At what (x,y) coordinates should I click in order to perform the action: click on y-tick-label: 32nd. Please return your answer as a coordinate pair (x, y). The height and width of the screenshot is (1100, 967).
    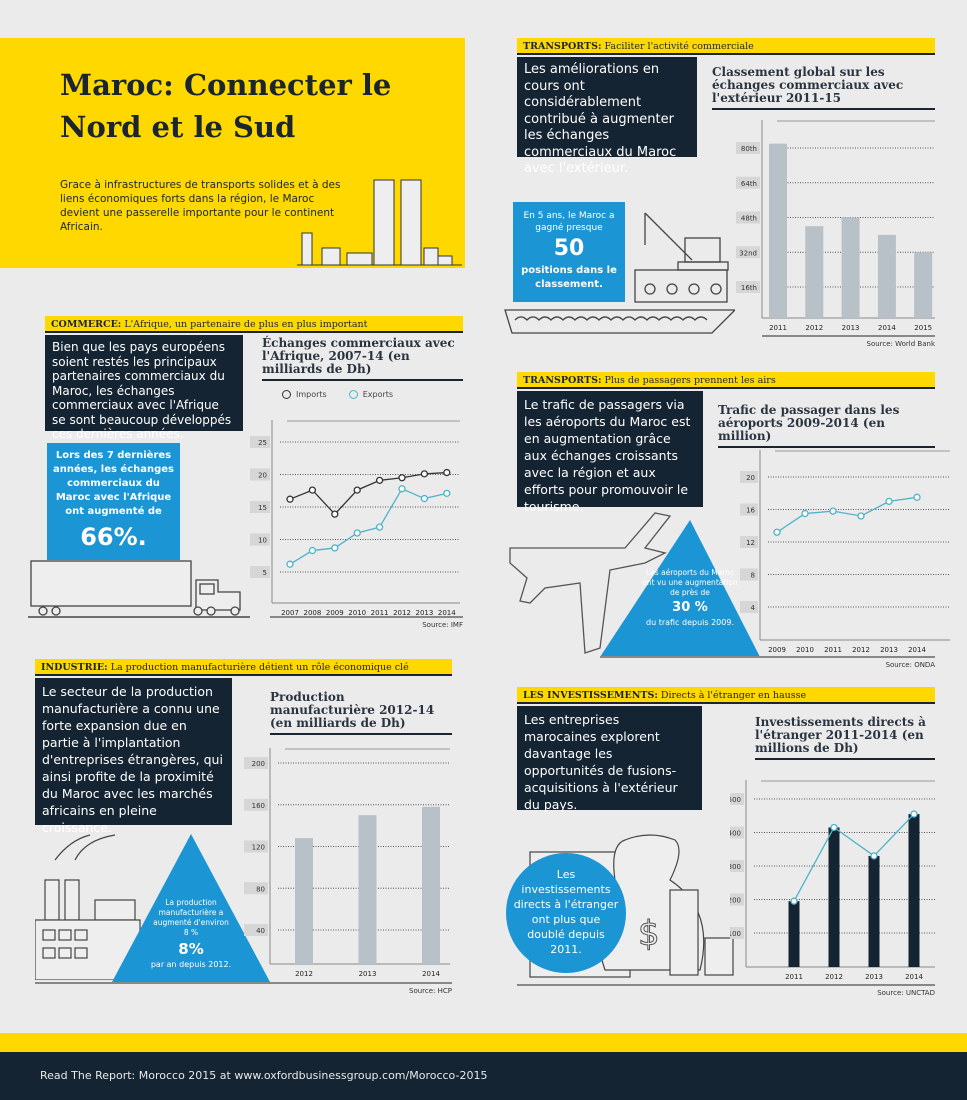
    Looking at the image, I should click on (748, 253).